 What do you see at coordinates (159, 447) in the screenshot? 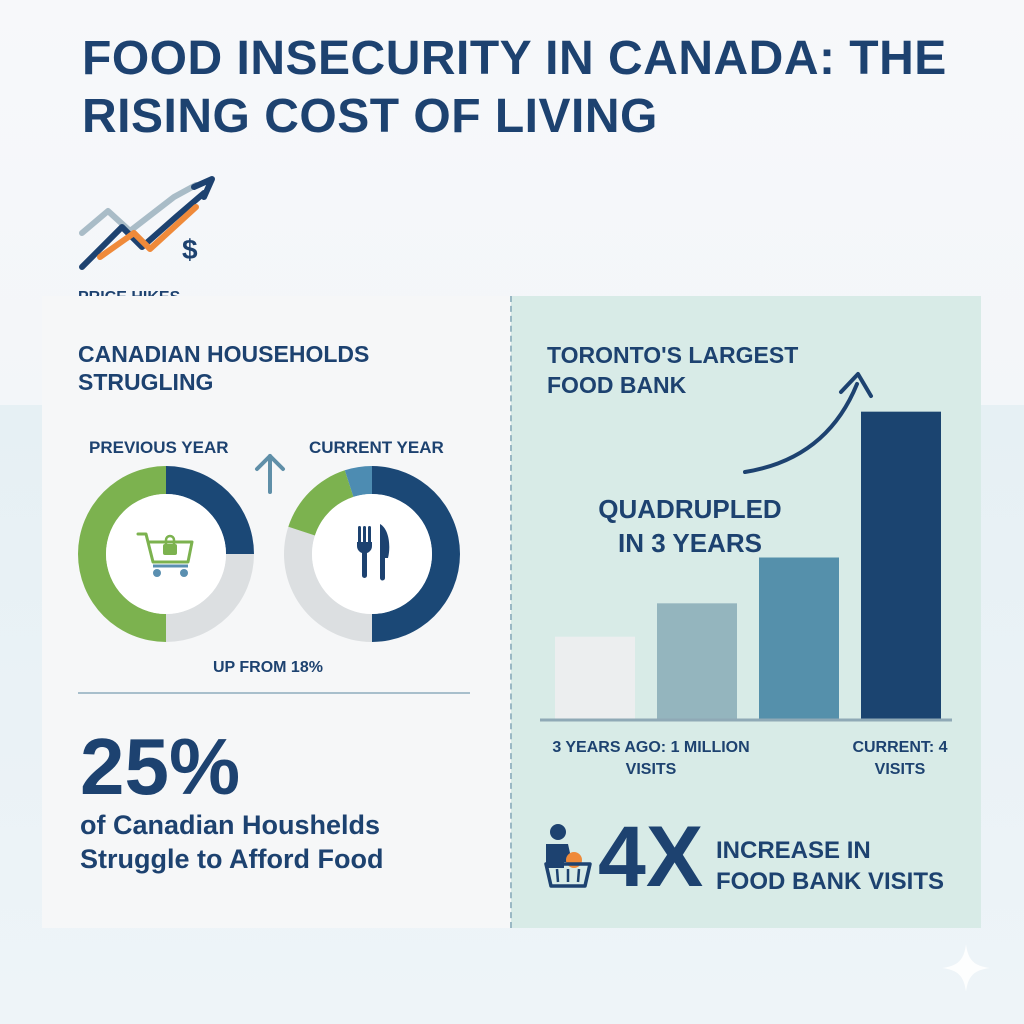
I see `previous-year-label: PREVIOUS YEAR` at bounding box center [159, 447].